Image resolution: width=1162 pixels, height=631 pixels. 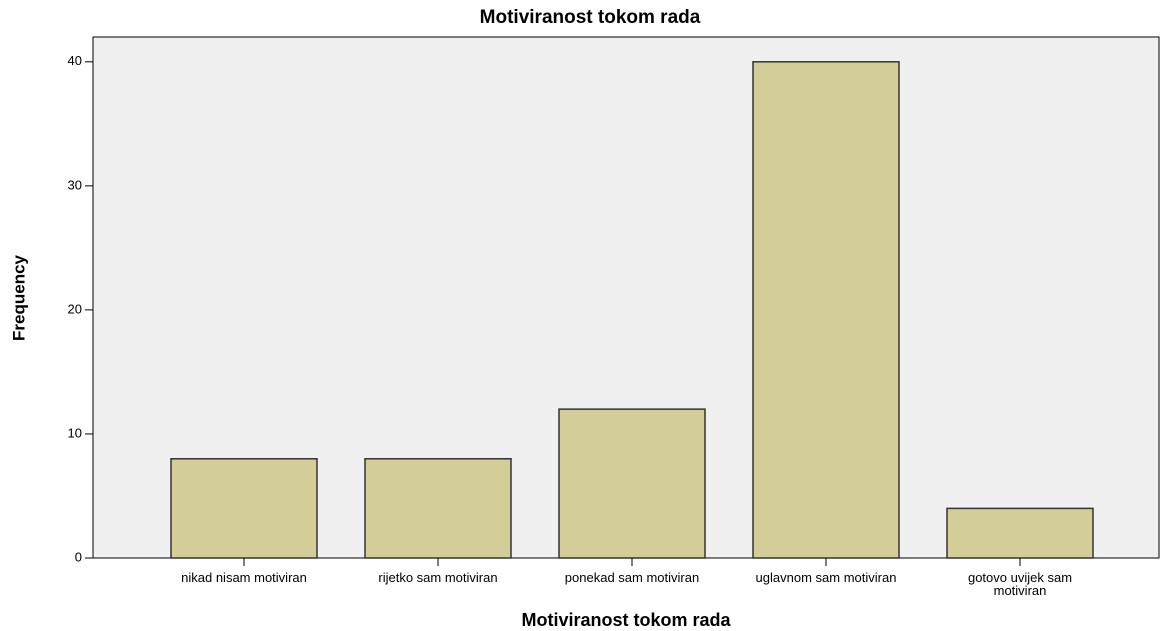 I want to click on x-tick-label: rijetko sam motiviran, so click(x=438, y=577).